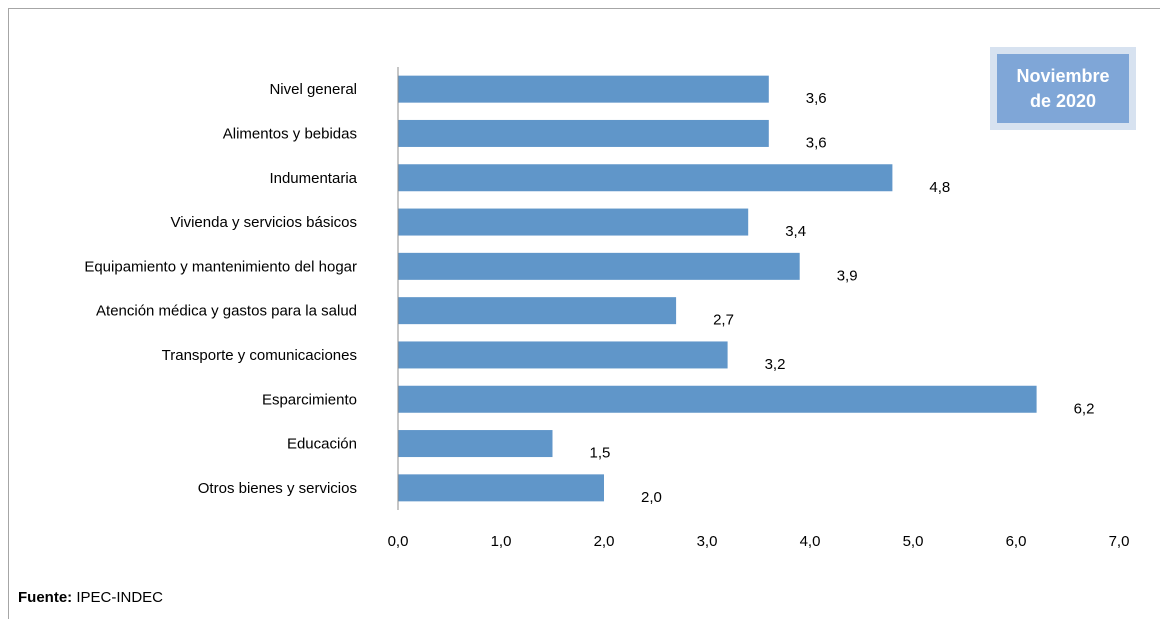  What do you see at coordinates (651, 497) in the screenshot?
I see `data-label: 2,0` at bounding box center [651, 497].